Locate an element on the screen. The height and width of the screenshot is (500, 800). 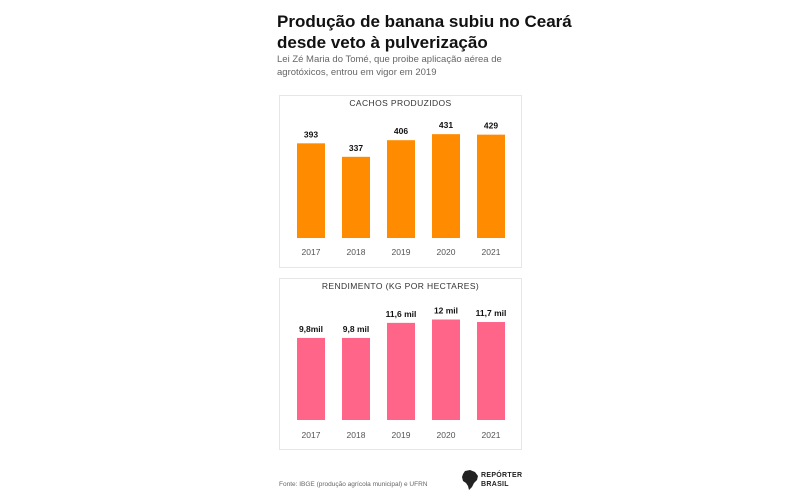
bar-value-label: 393 is located at coordinates (311, 134).